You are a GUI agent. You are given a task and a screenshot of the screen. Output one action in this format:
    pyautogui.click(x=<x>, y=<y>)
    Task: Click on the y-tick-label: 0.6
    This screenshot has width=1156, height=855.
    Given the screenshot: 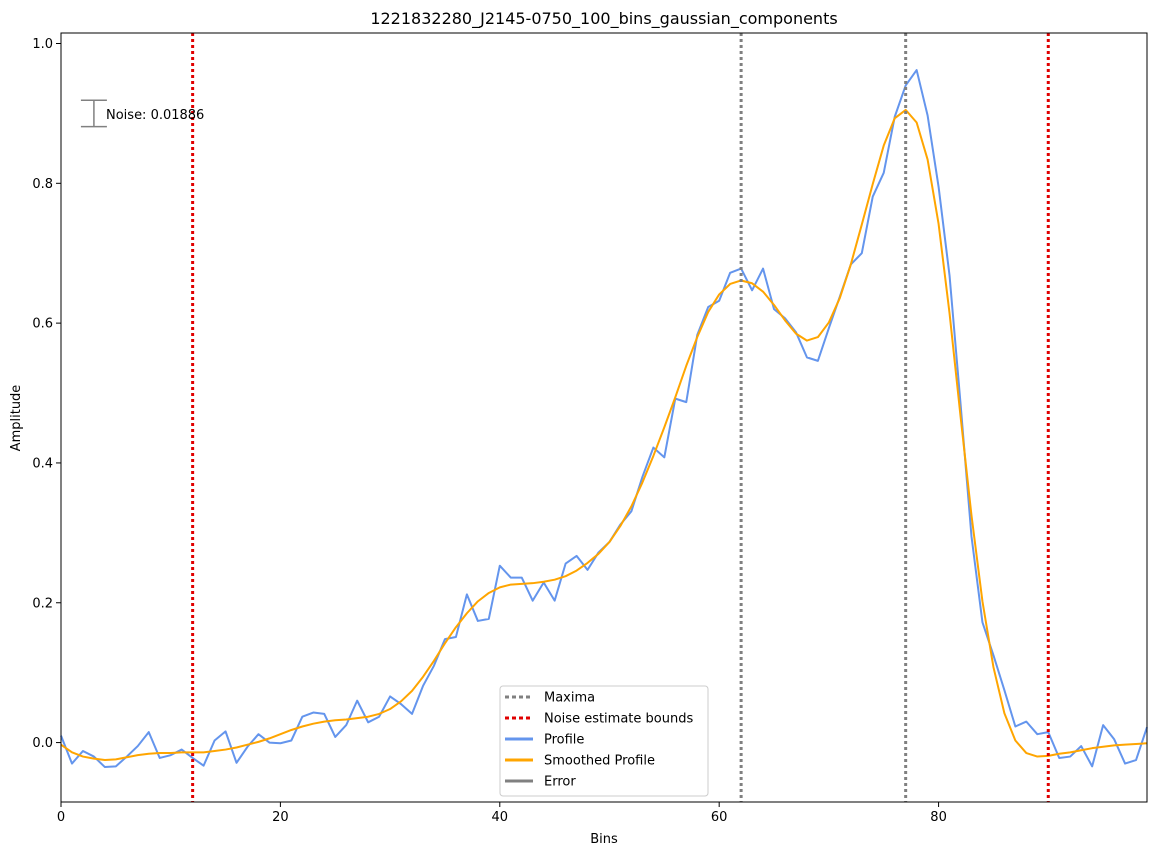 What is the action you would take?
    pyautogui.click(x=42, y=324)
    